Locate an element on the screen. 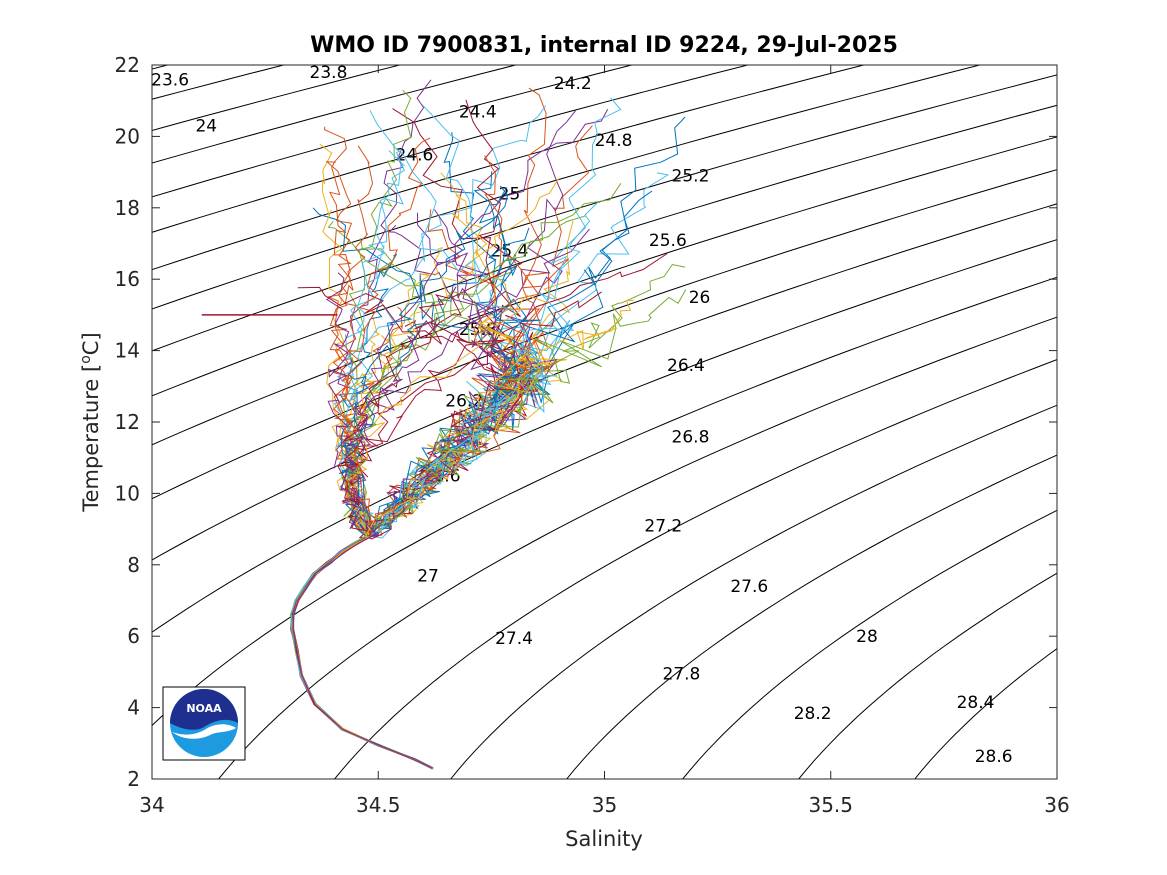  y-tick-label: 14 is located at coordinates (127, 351).